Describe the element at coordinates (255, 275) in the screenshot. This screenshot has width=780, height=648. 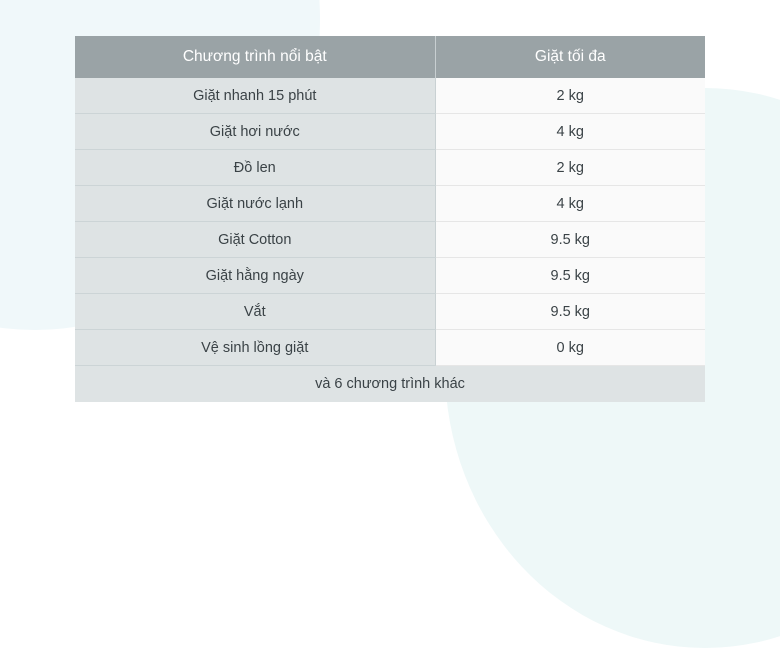
I see `cell-program-name: Giặt hằng ngày` at that location.